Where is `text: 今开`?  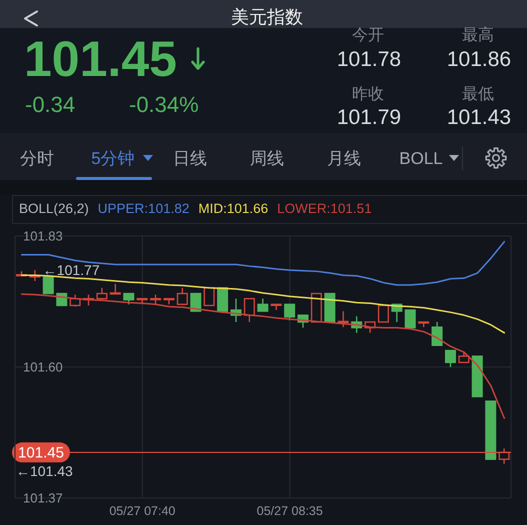 text: 今开 is located at coordinates (368, 35).